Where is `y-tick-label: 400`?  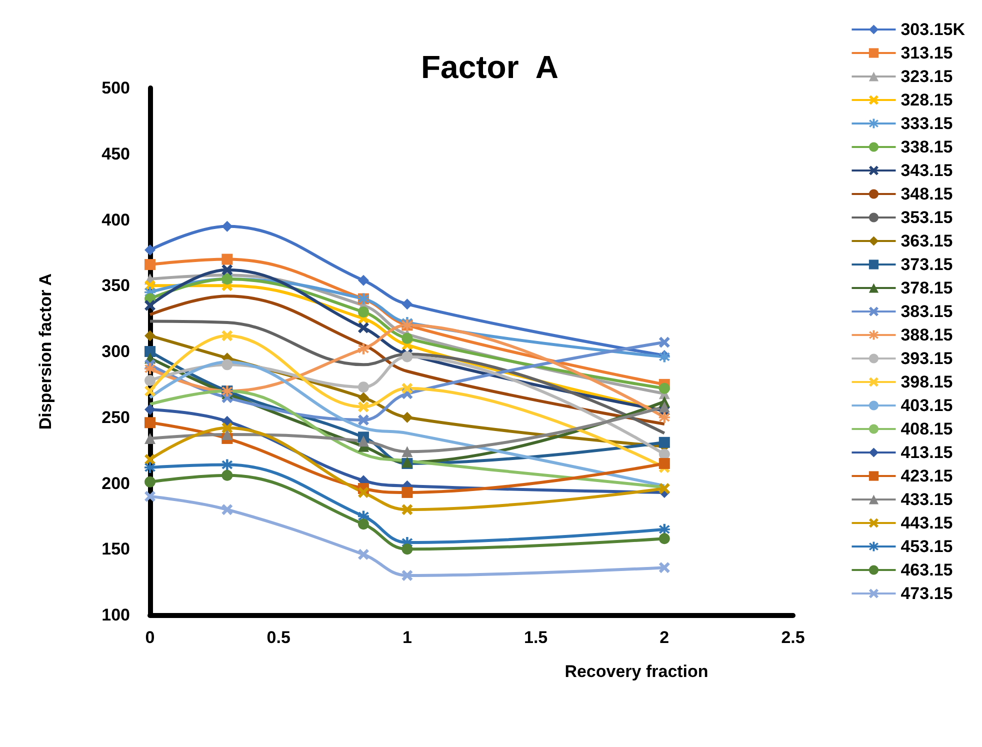
y-tick-label: 400 is located at coordinates (116, 220).